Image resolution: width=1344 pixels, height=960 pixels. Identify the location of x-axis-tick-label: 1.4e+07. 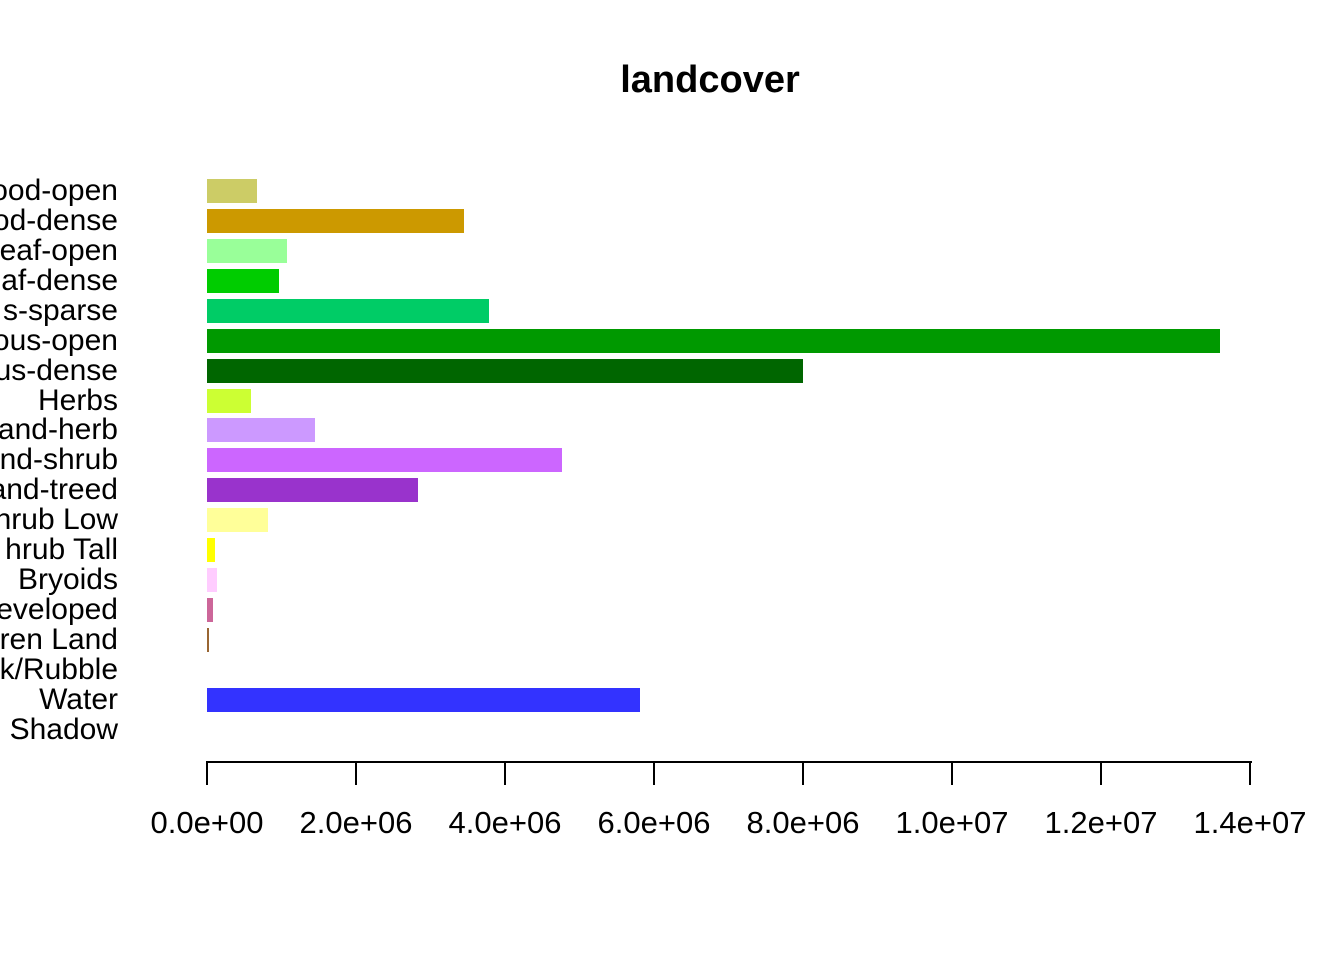
(1250, 822).